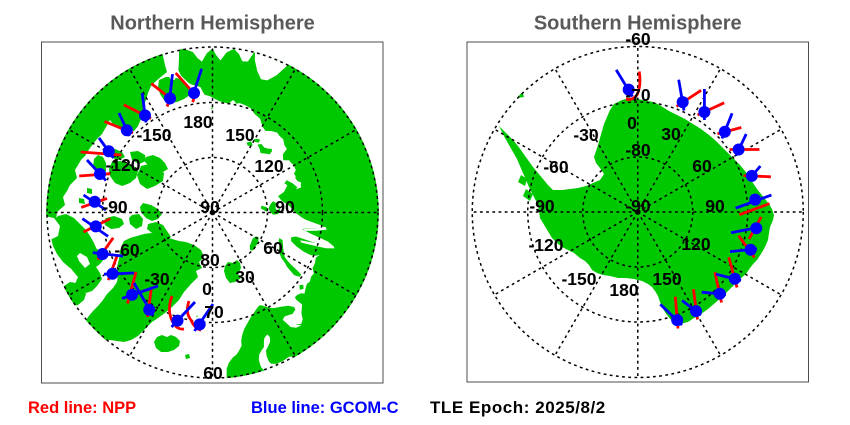 The image size is (850, 425). Describe the element at coordinates (325, 408) in the screenshot. I see `svg-text: Blue line: GCOM-C` at that location.